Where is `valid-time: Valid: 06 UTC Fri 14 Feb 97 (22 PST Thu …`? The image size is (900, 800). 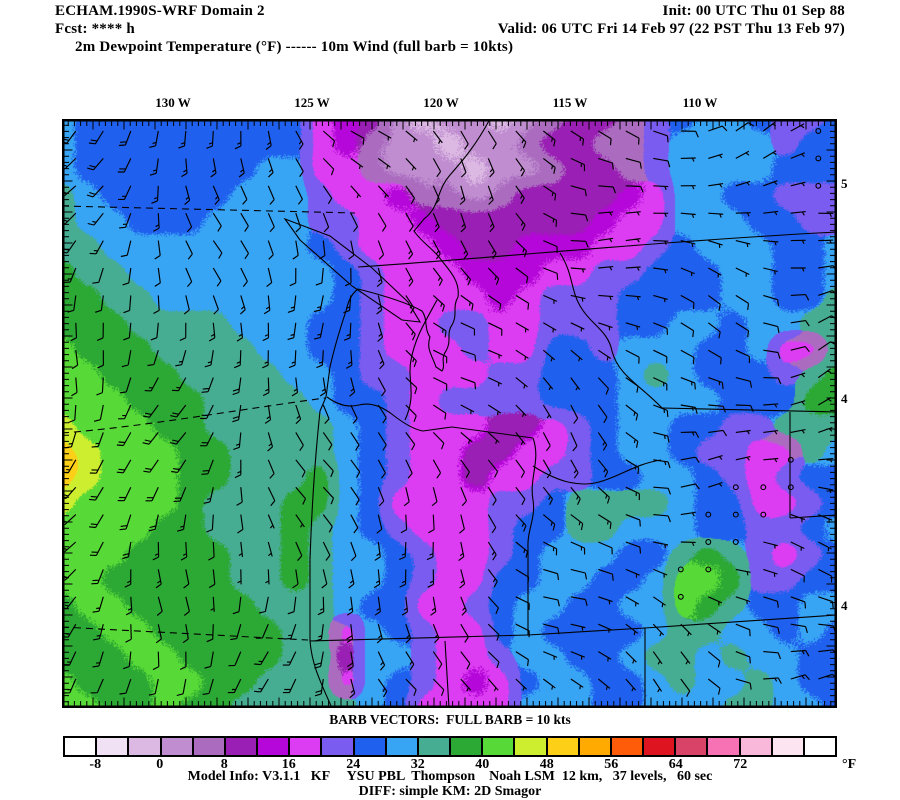
valid-time: Valid: 06 UTC Fri 14 Feb 97 (22 PST Thu … is located at coordinates (671, 29).